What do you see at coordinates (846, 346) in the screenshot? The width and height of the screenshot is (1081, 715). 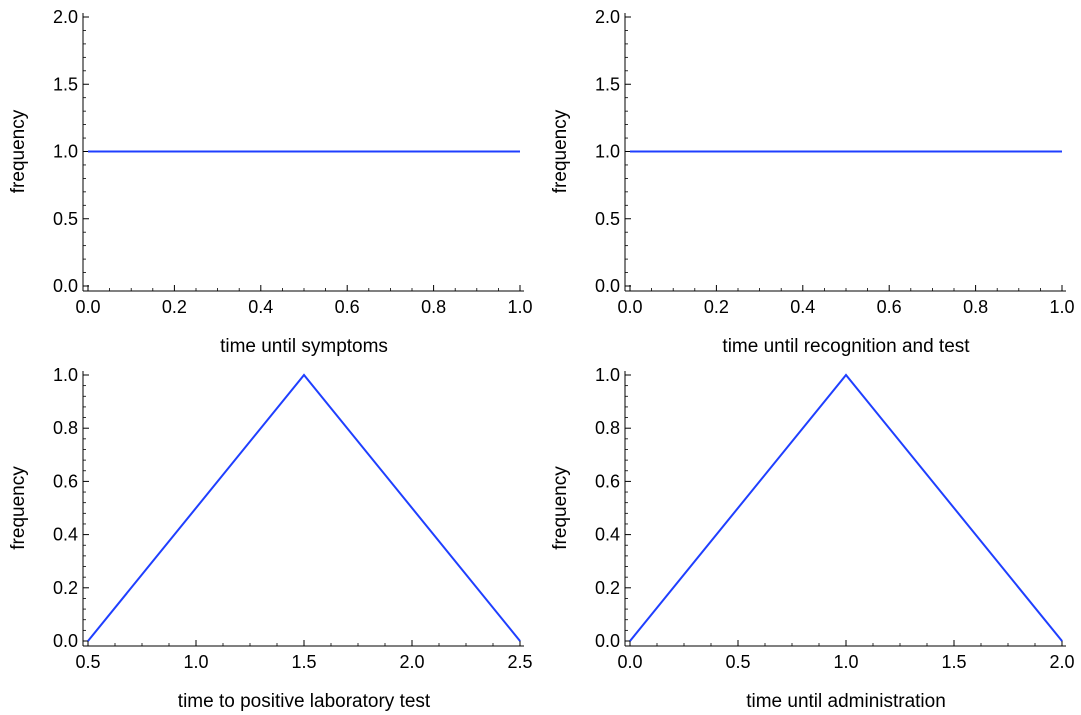 I see `x-axis-title: time until recognition and test` at bounding box center [846, 346].